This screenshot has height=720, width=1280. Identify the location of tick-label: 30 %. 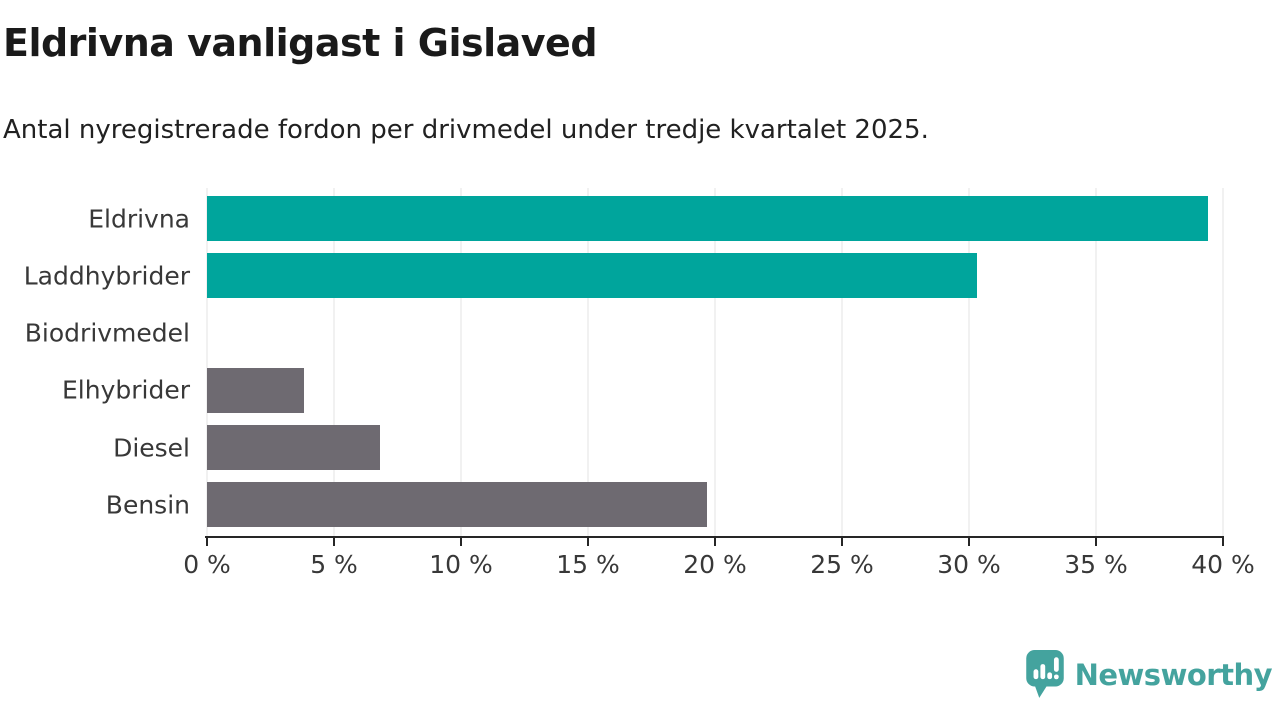
(969, 564).